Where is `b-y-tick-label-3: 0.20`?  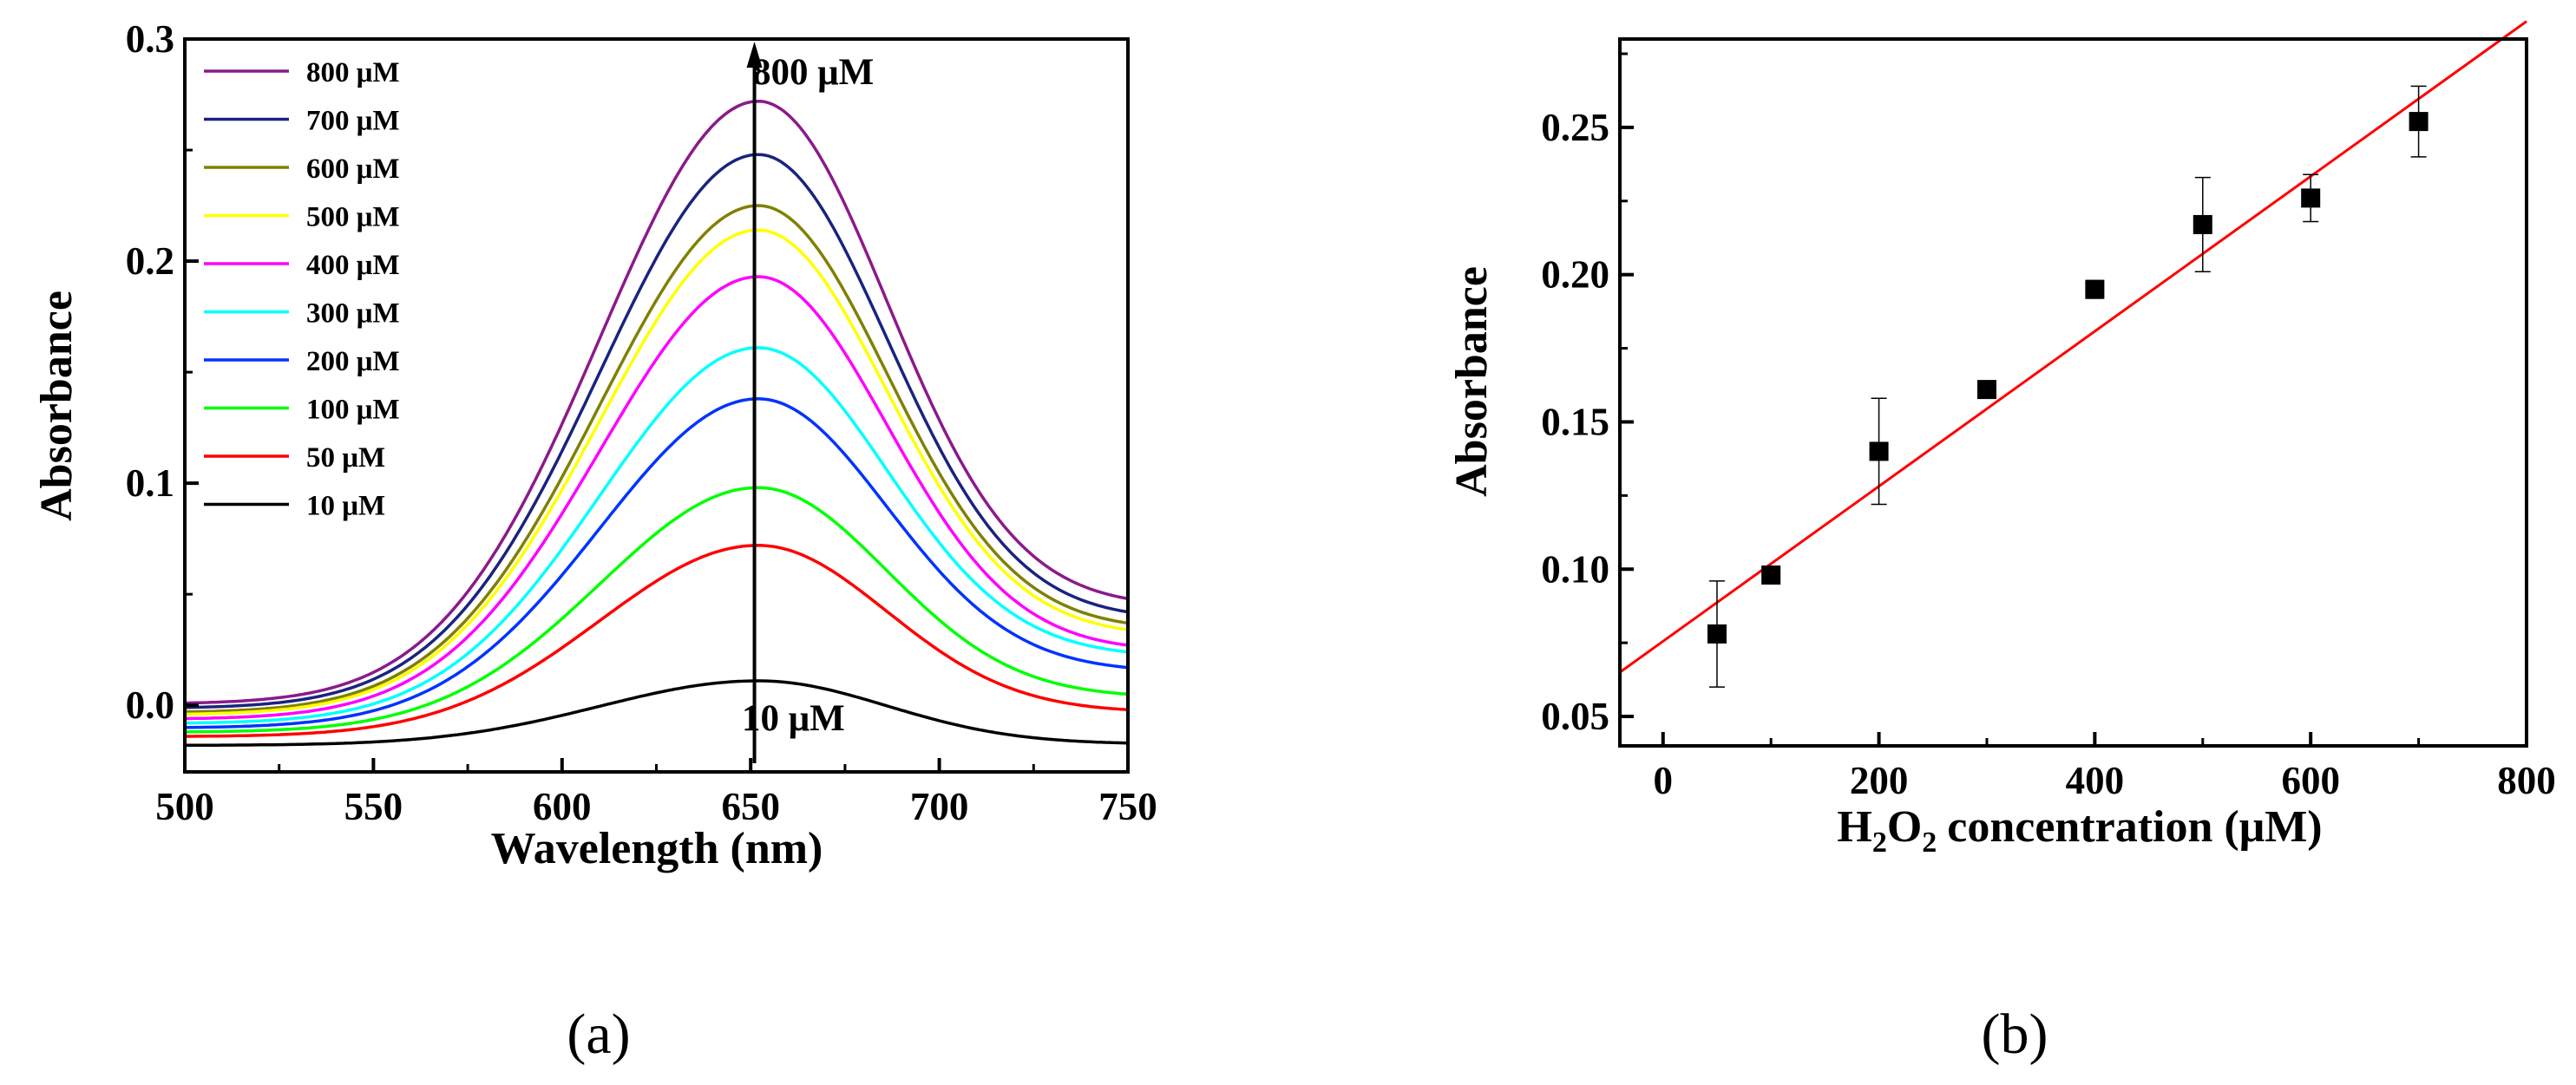
b-y-tick-label-3: 0.20 is located at coordinates (1575, 275).